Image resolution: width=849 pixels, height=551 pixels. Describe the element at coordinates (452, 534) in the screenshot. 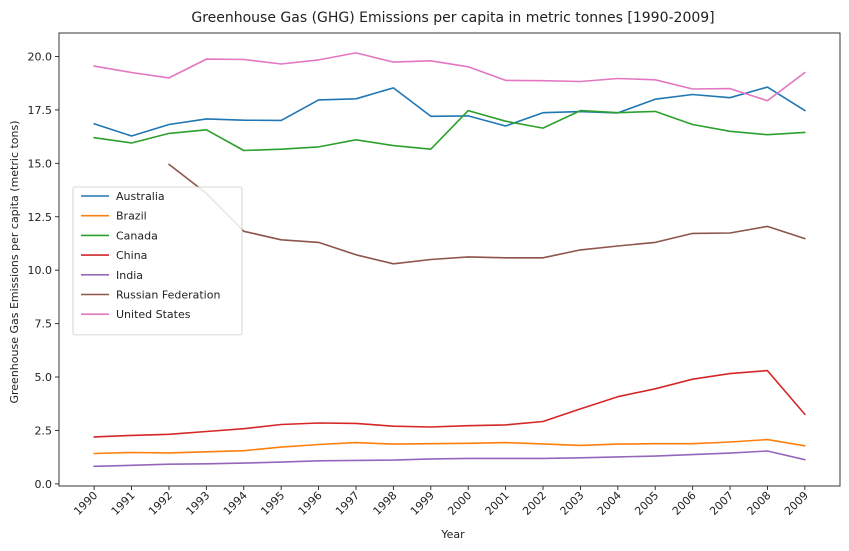

I see `x-axis-label: Year` at that location.